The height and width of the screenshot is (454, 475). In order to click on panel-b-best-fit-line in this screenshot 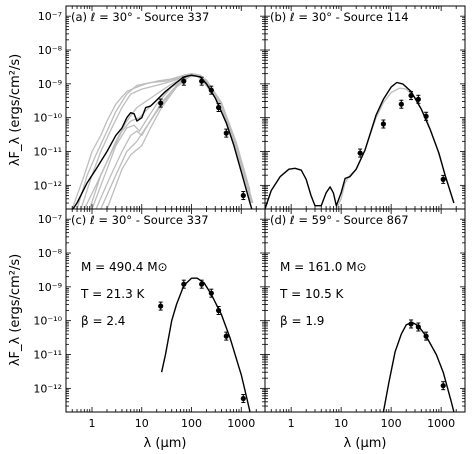, I will do `click(360, 145)`.